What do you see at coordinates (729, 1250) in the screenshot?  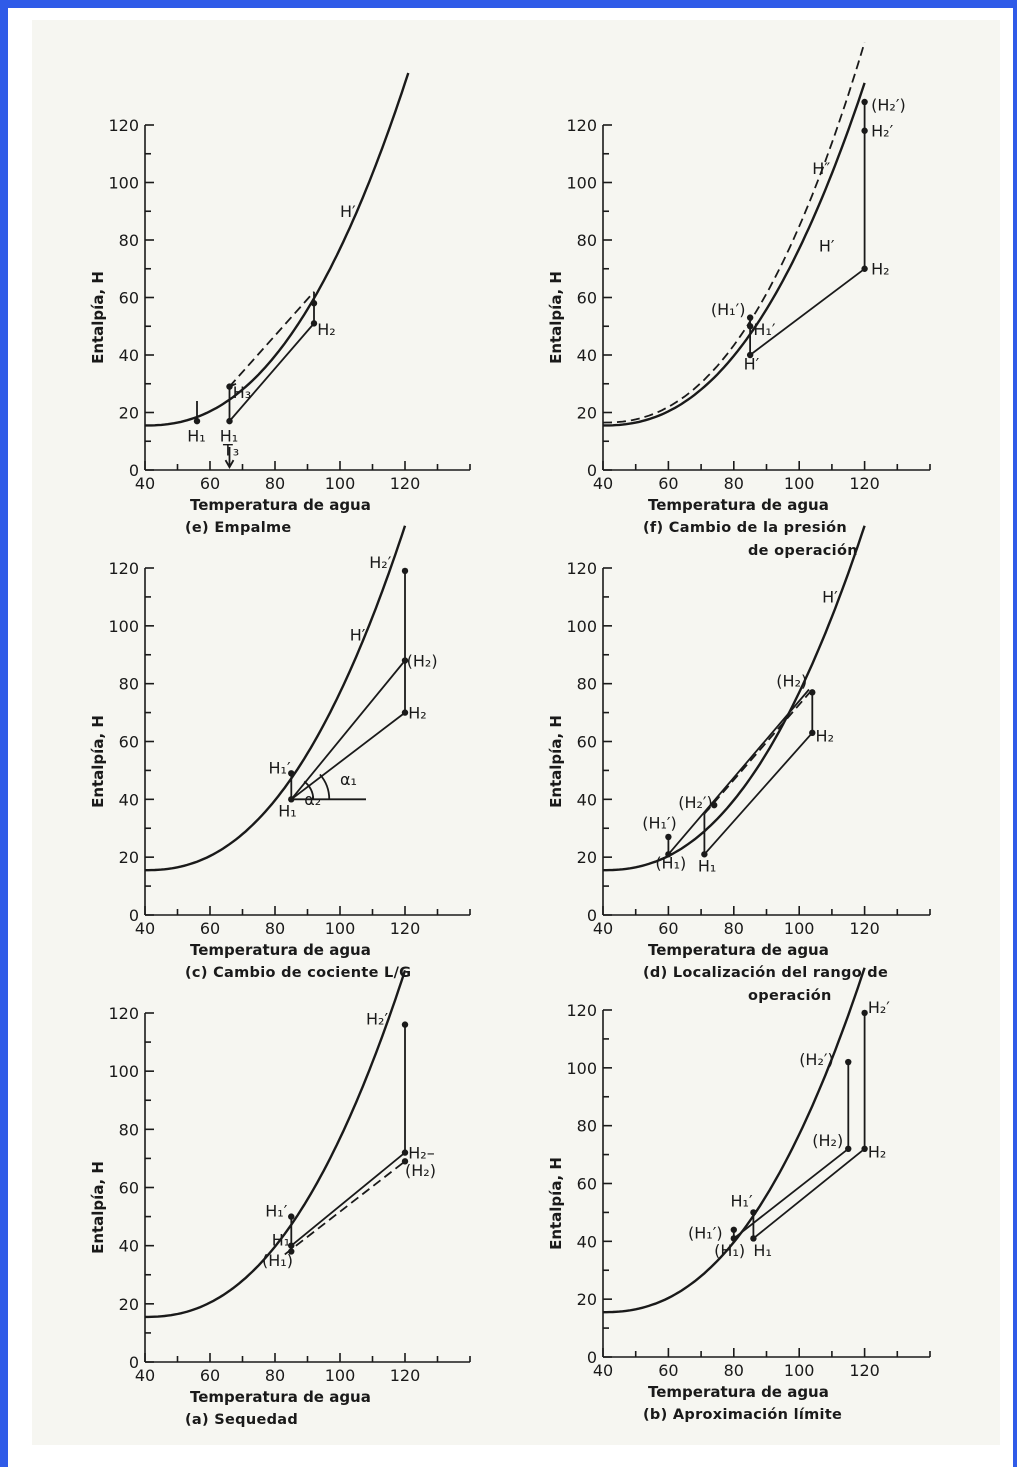 I see `point-annotation: (H₁)` at bounding box center [729, 1250].